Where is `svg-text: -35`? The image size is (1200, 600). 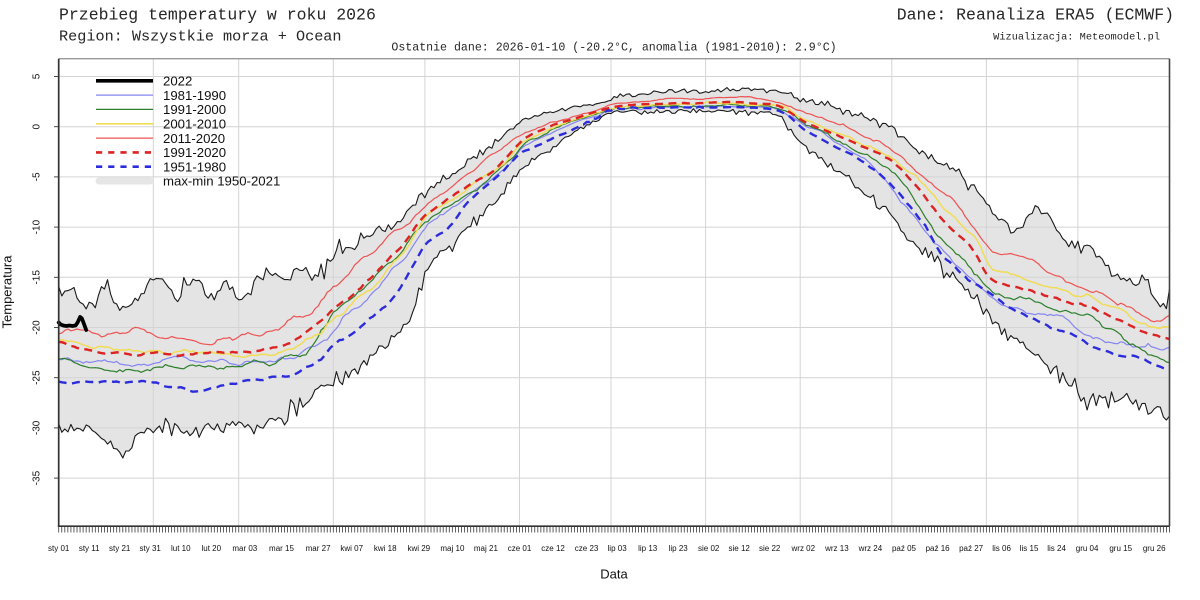 svg-text: -35 is located at coordinates (37, 477).